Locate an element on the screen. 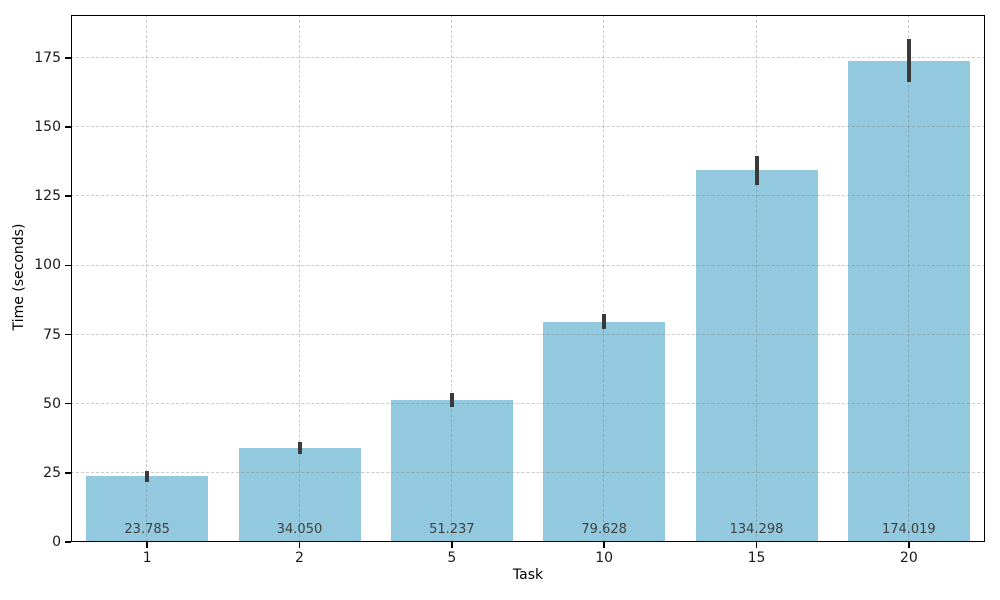 Image resolution: width=1000 pixels, height=600 pixels. y-tick-label: 25 is located at coordinates (52, 472).